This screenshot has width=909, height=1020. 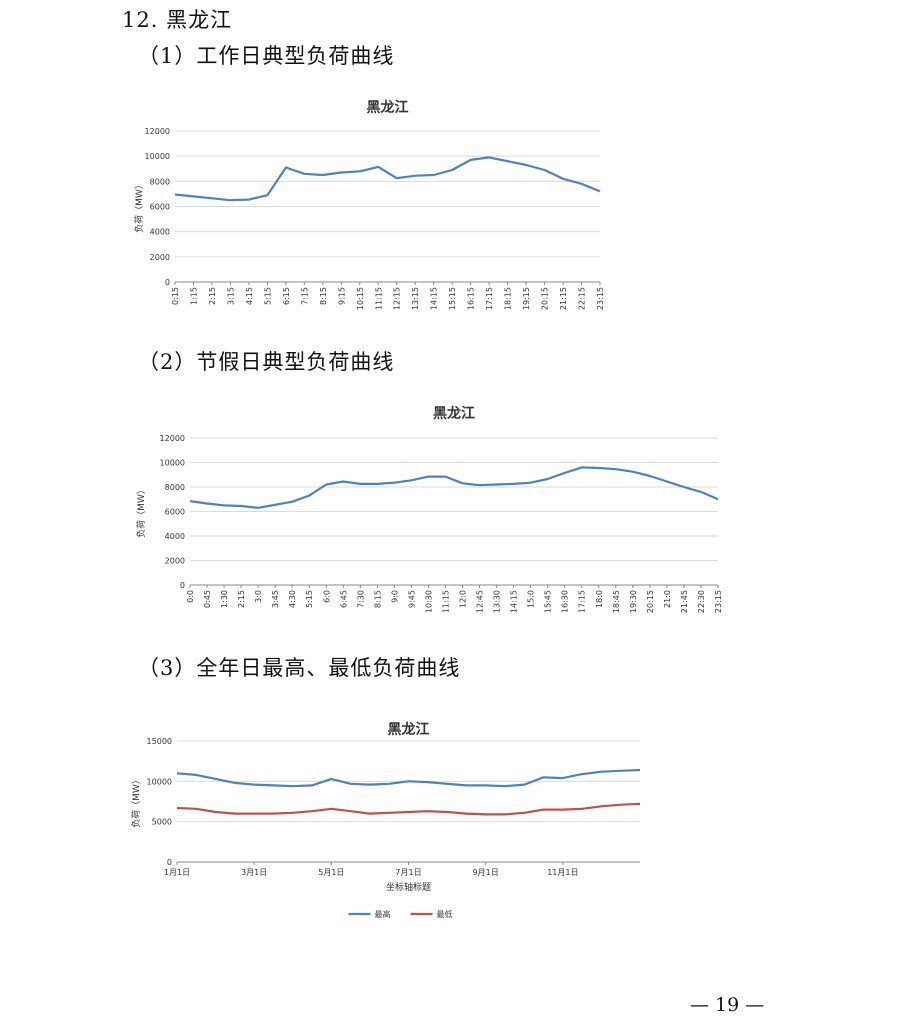 I want to click on subsection-title-1: （1）工作日典型负荷曲线, so click(x=266, y=56).